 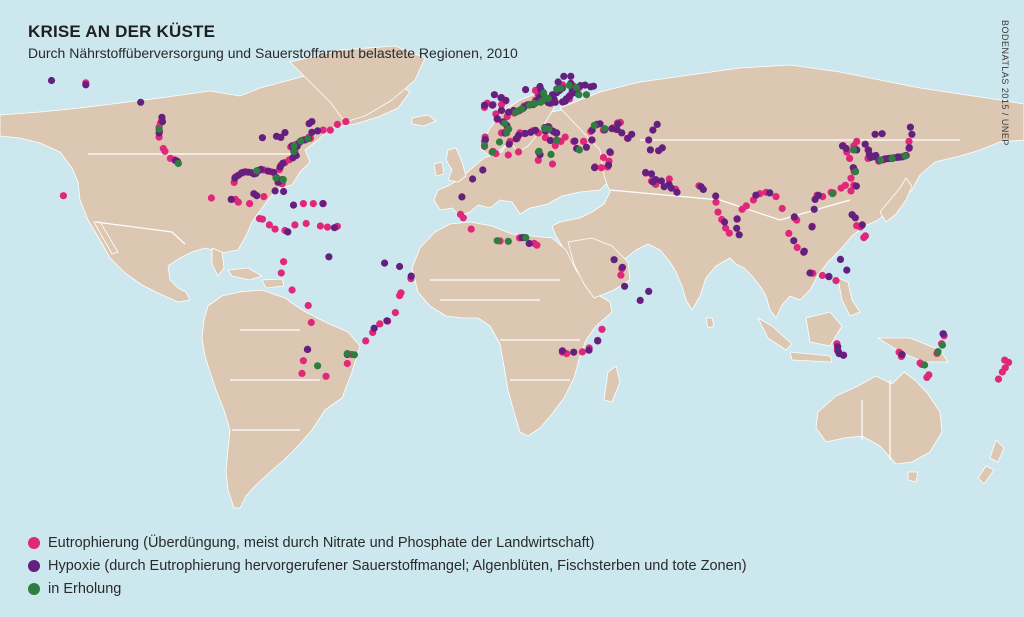 What do you see at coordinates (849, 297) in the screenshot?
I see `land-philippines` at bounding box center [849, 297].